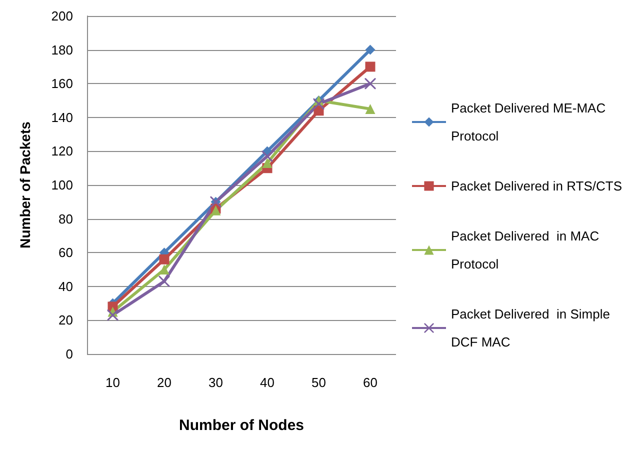 This screenshot has width=636, height=450. What do you see at coordinates (536, 186) in the screenshot?
I see `legend-label: Packet Delivered in RTS/CTS` at bounding box center [536, 186].